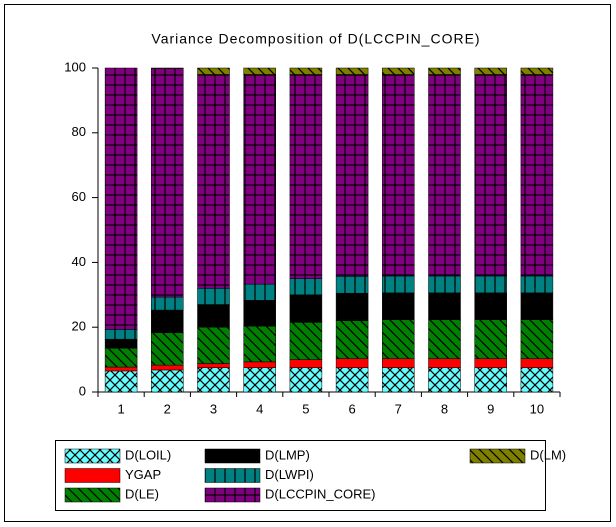 The width and height of the screenshot is (616, 527). I want to click on x-tick-label: 1, so click(120, 408).